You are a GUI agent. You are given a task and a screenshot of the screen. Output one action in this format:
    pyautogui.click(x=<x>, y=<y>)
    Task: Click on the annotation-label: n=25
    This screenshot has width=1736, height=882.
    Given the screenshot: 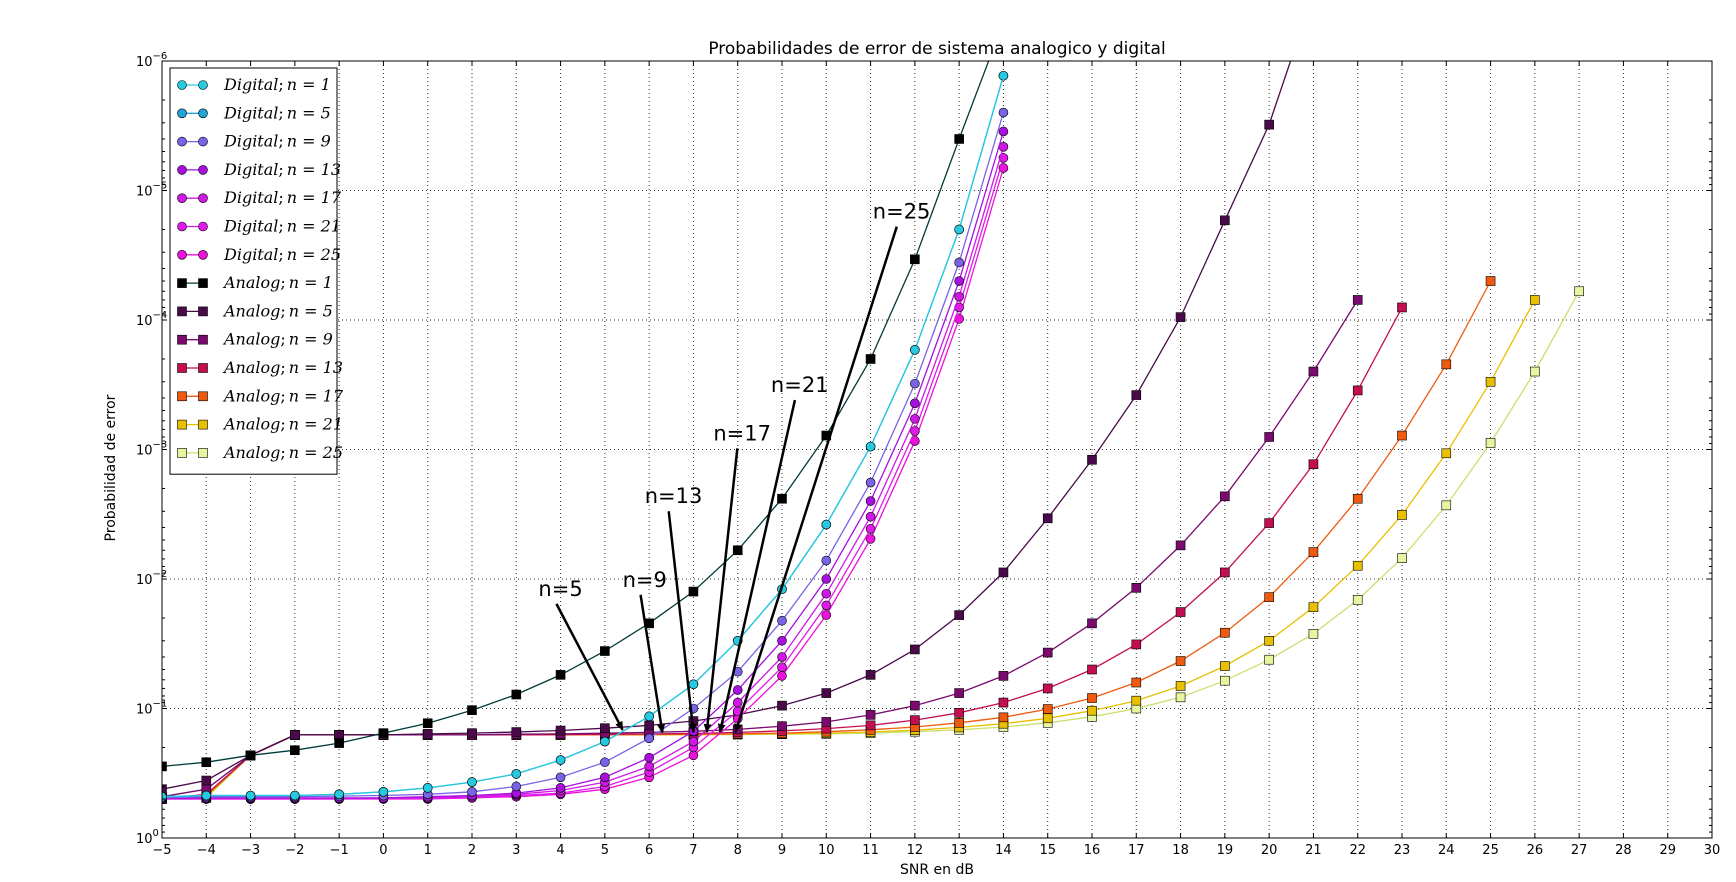 What is the action you would take?
    pyautogui.click(x=902, y=212)
    